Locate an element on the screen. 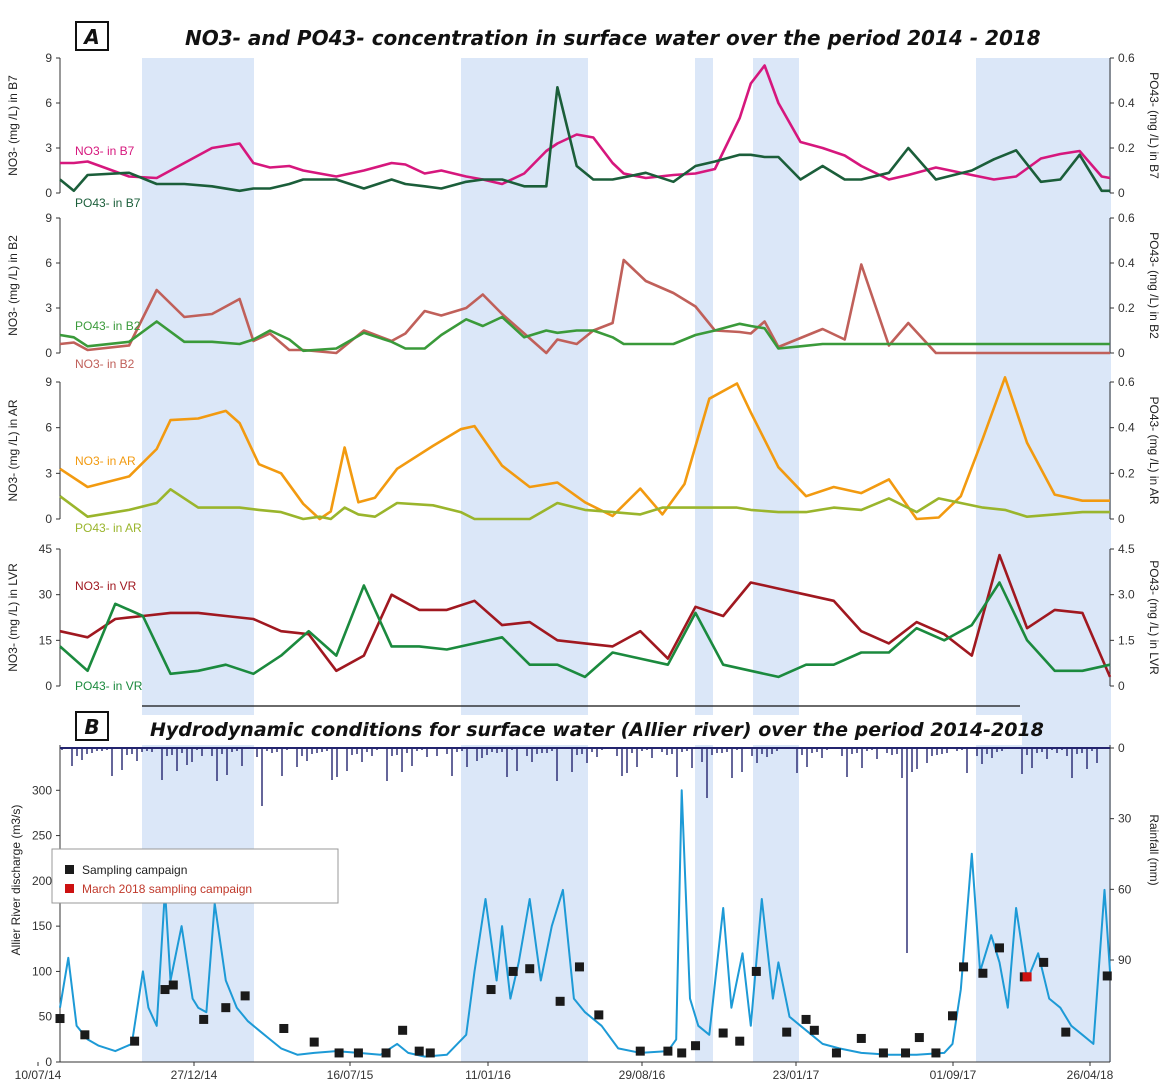  y-tick-label-right-b7-0: 0 is located at coordinates (1121, 193).